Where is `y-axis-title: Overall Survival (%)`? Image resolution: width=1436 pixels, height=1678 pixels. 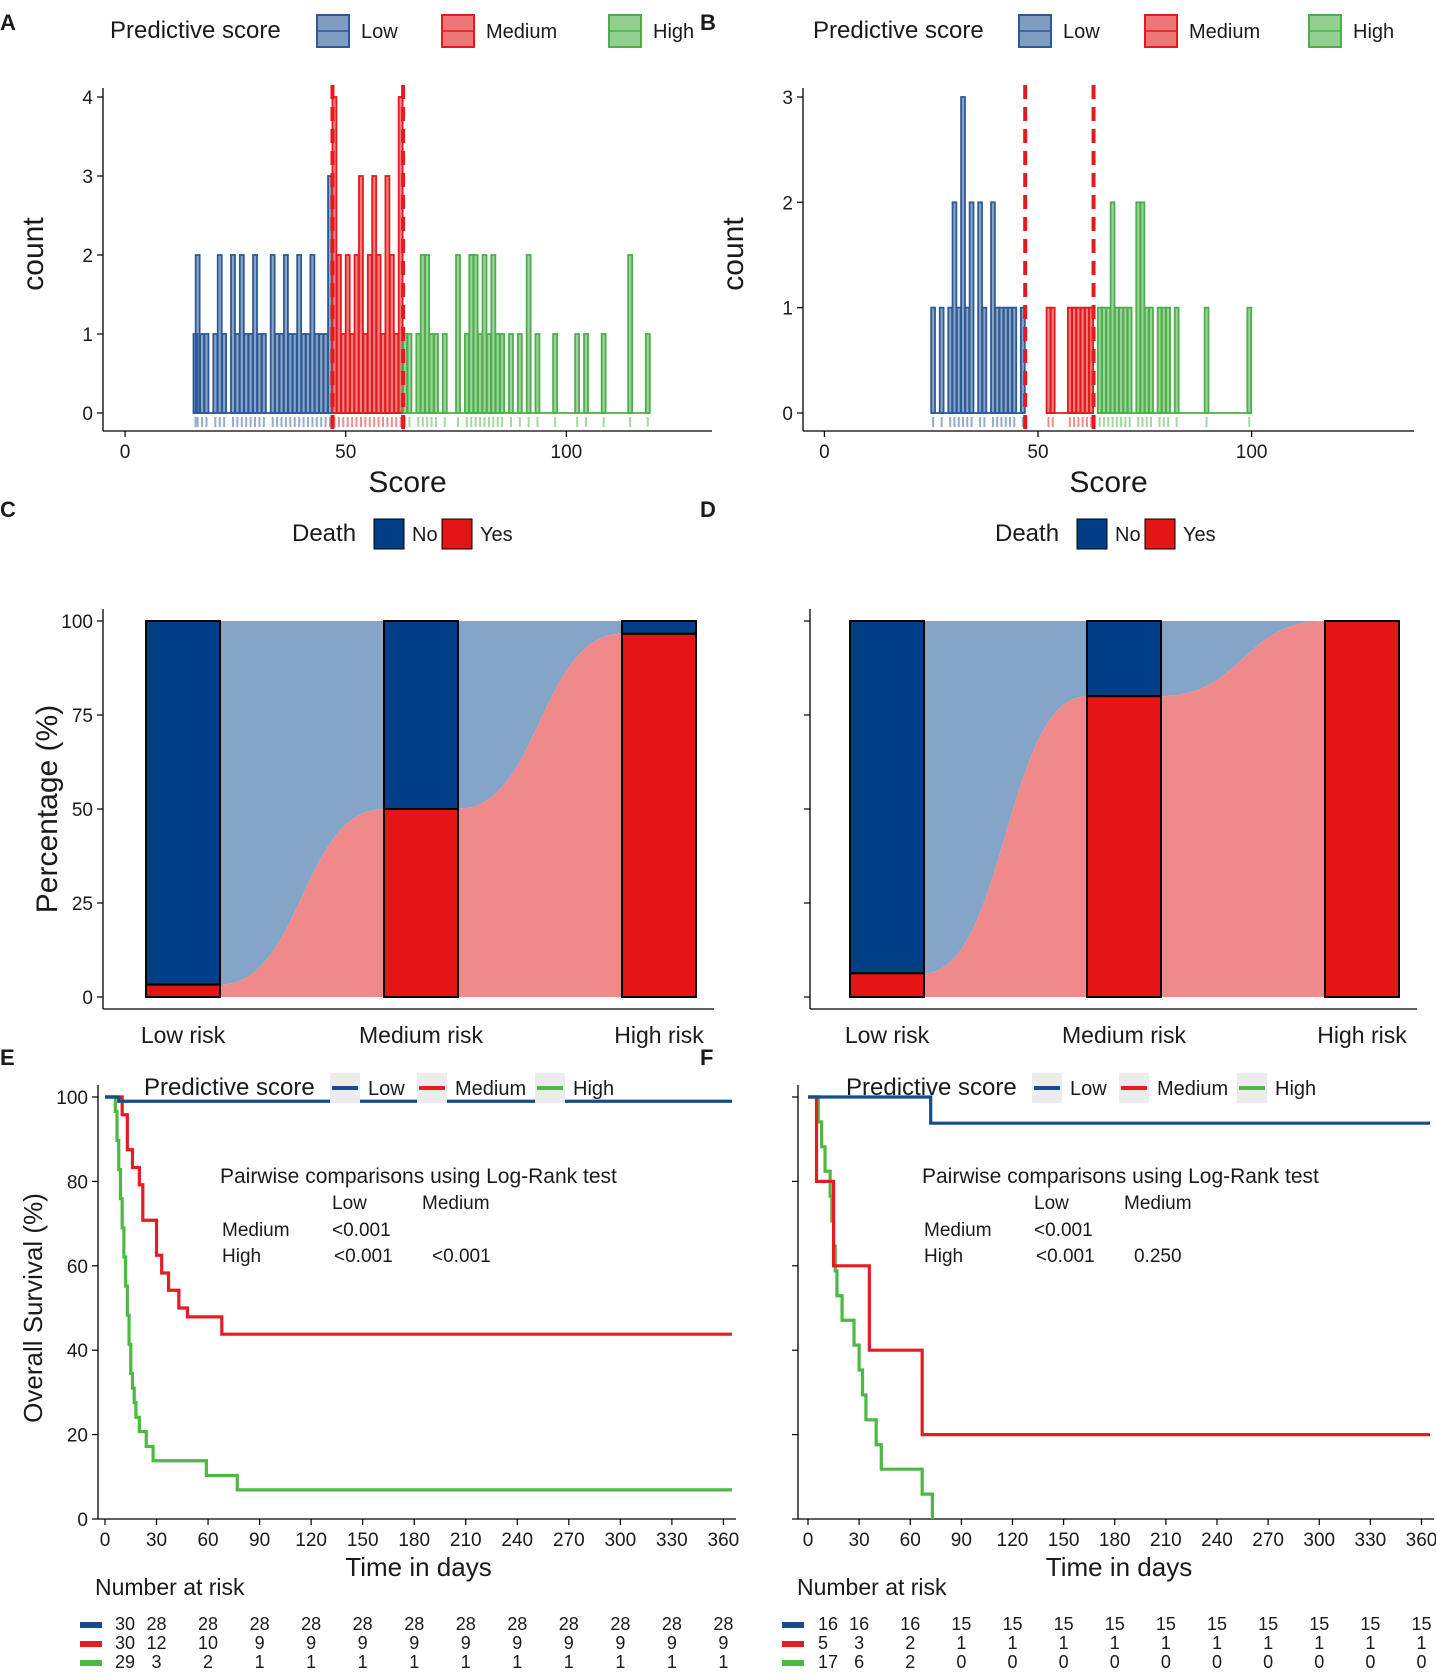 y-axis-title: Overall Survival (%) is located at coordinates (33, 1308).